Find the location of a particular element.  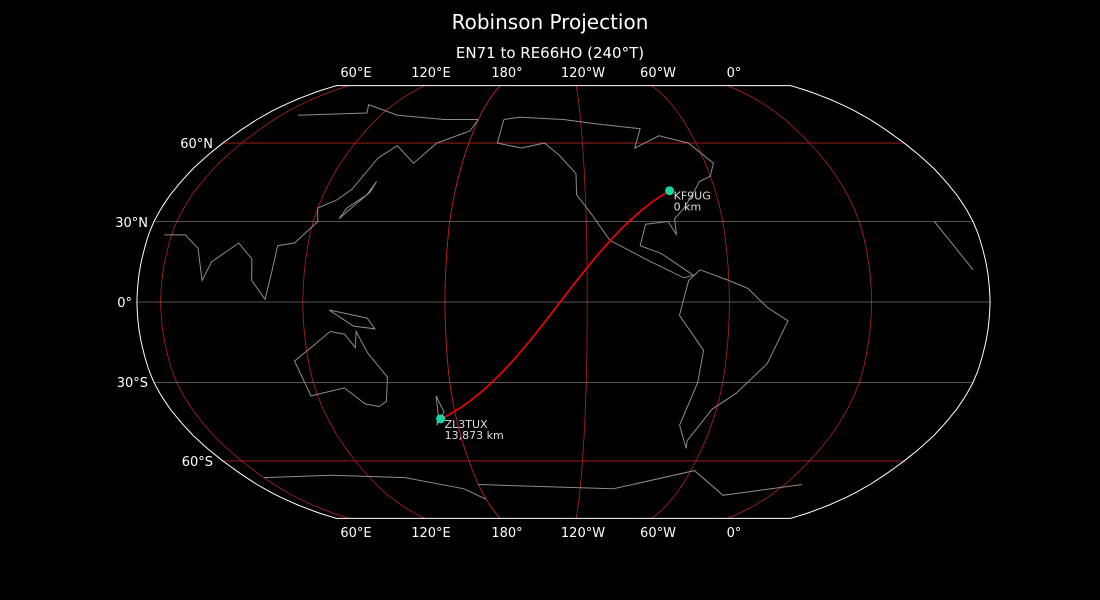

station-distance: 0 km is located at coordinates (688, 207).